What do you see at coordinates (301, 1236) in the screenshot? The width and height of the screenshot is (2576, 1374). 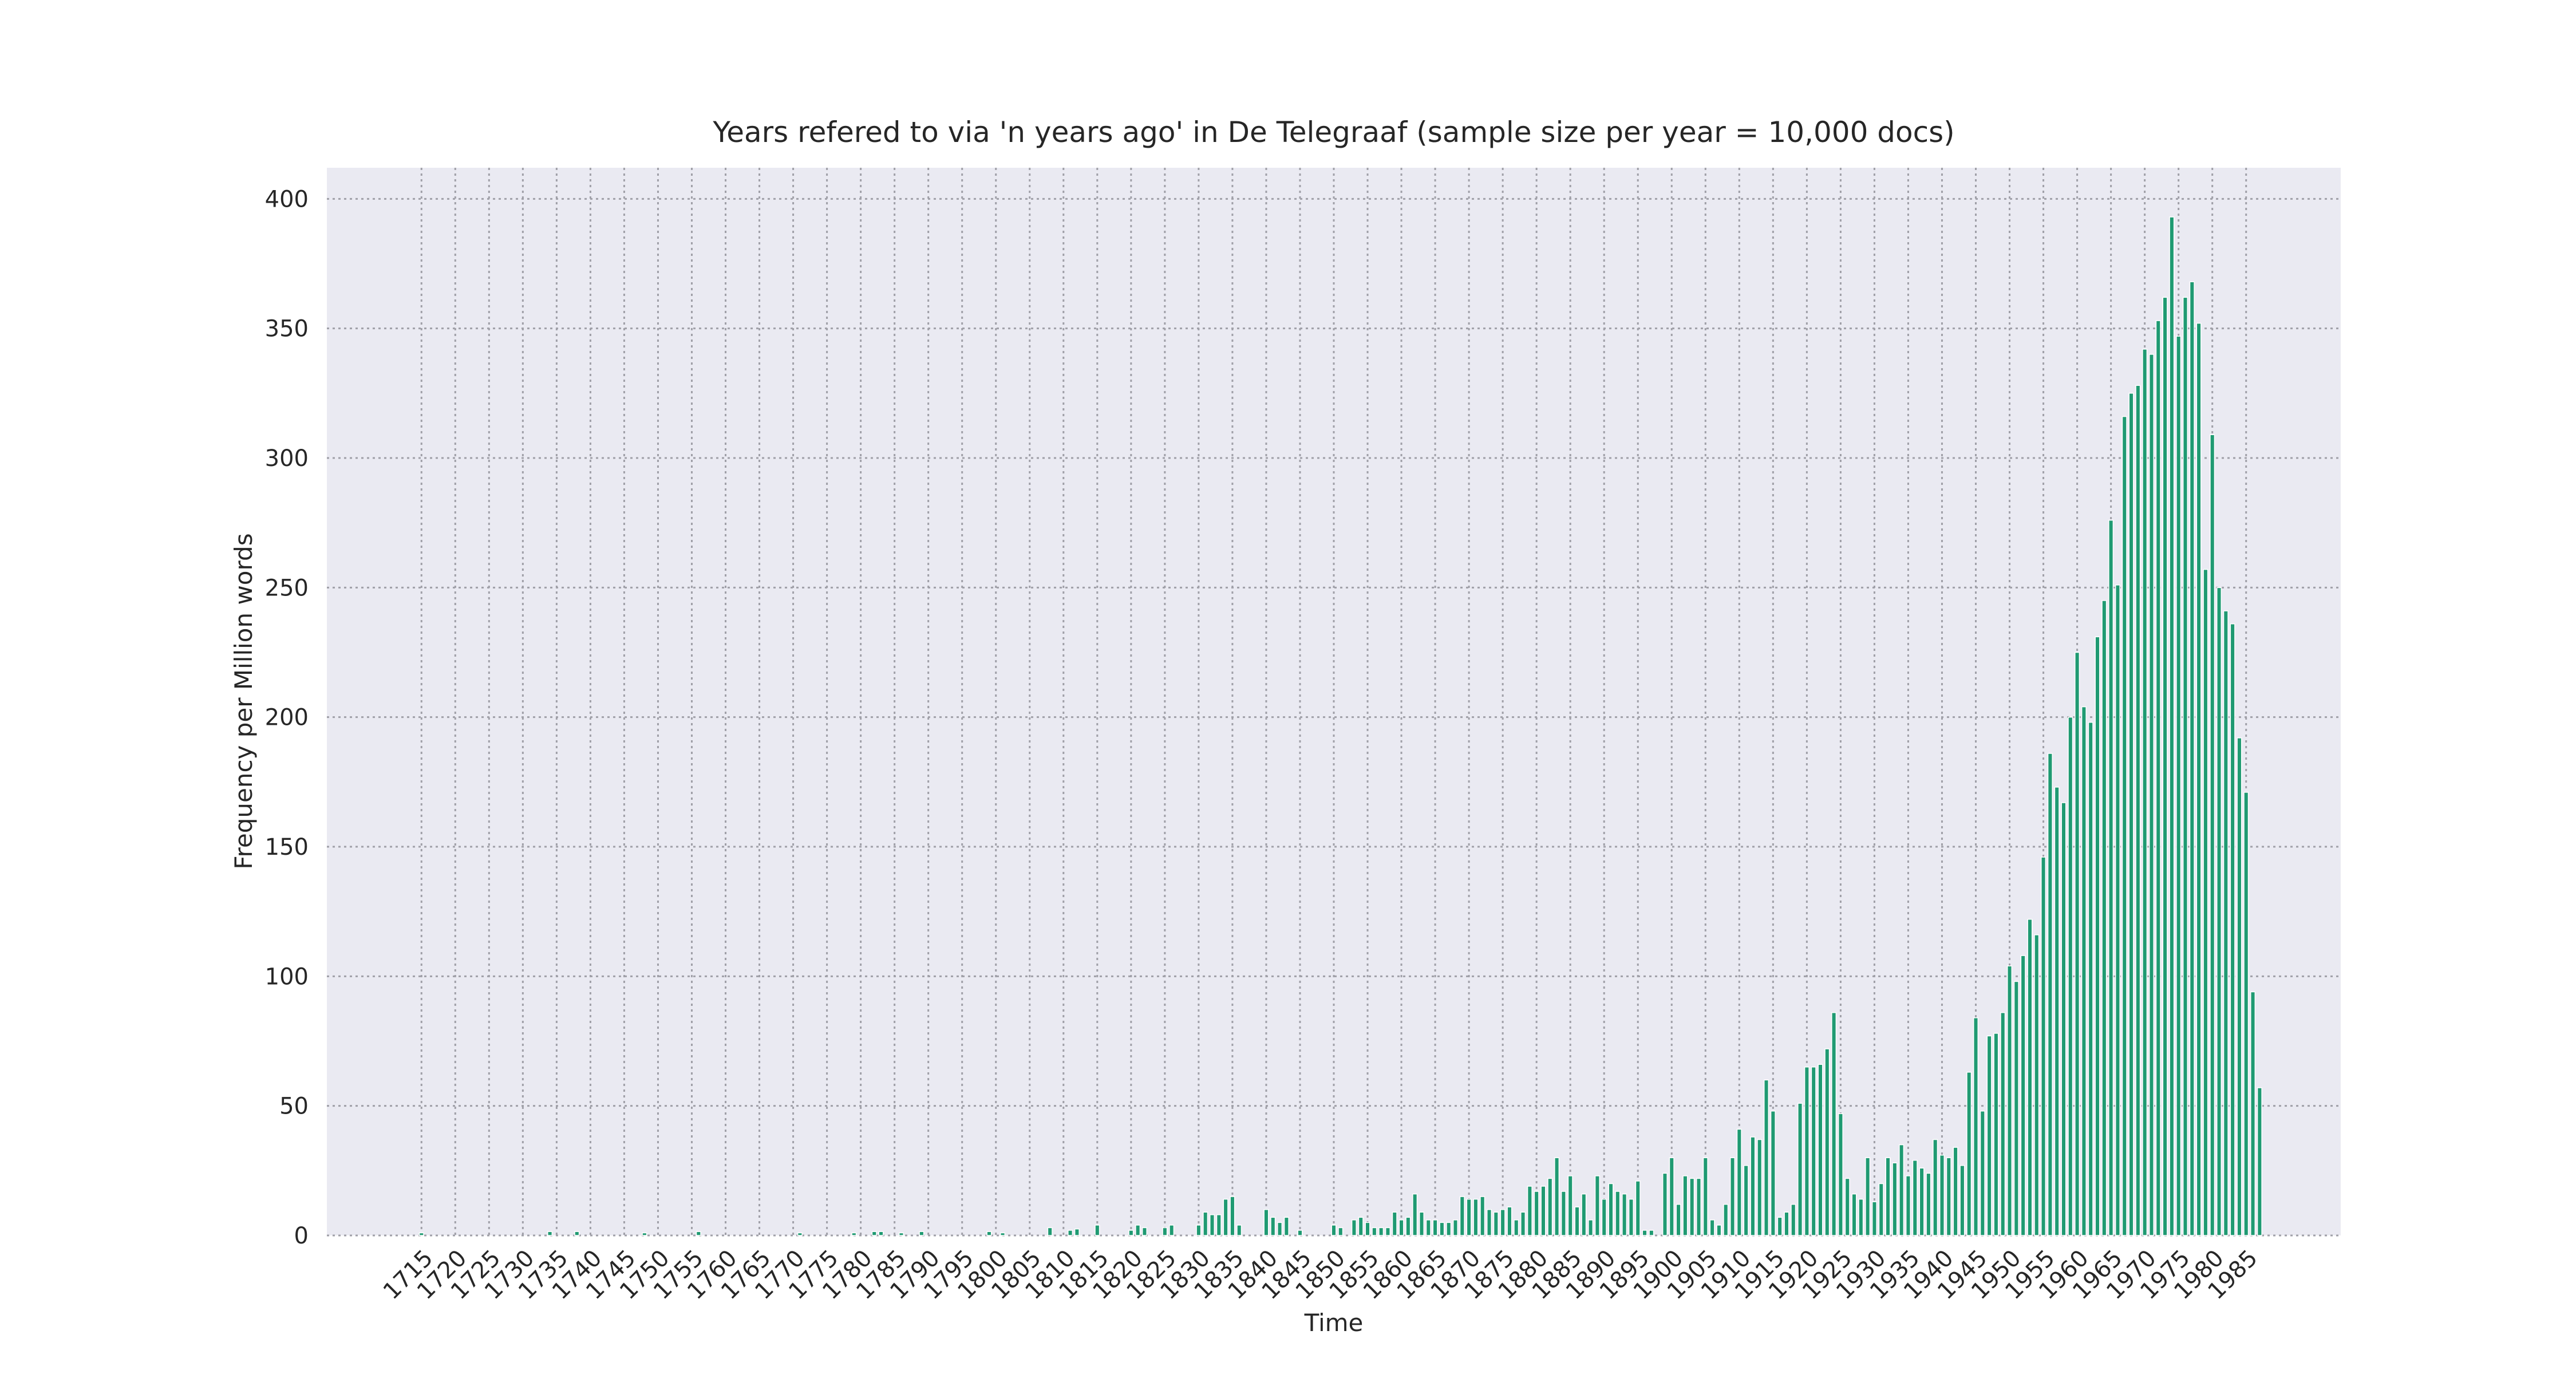 I see `y-tick-label: 0` at bounding box center [301, 1236].